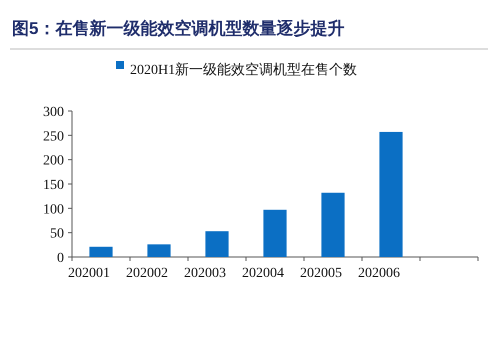  I want to click on y-tick-label: 50, so click(57, 234).